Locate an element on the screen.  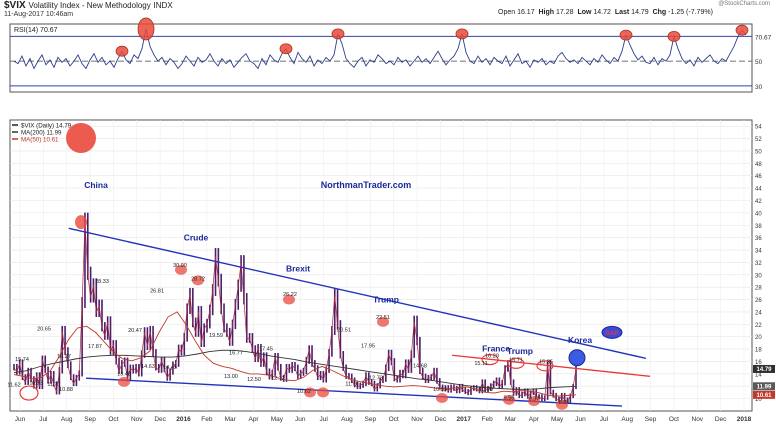
y-tick-label: 48 is located at coordinates (758, 165).